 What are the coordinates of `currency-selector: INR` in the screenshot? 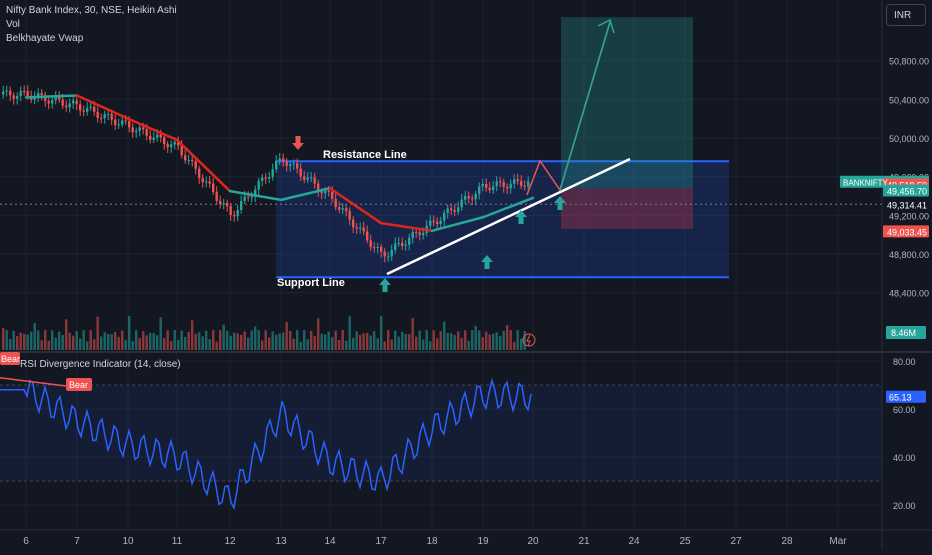 It's located at (906, 15).